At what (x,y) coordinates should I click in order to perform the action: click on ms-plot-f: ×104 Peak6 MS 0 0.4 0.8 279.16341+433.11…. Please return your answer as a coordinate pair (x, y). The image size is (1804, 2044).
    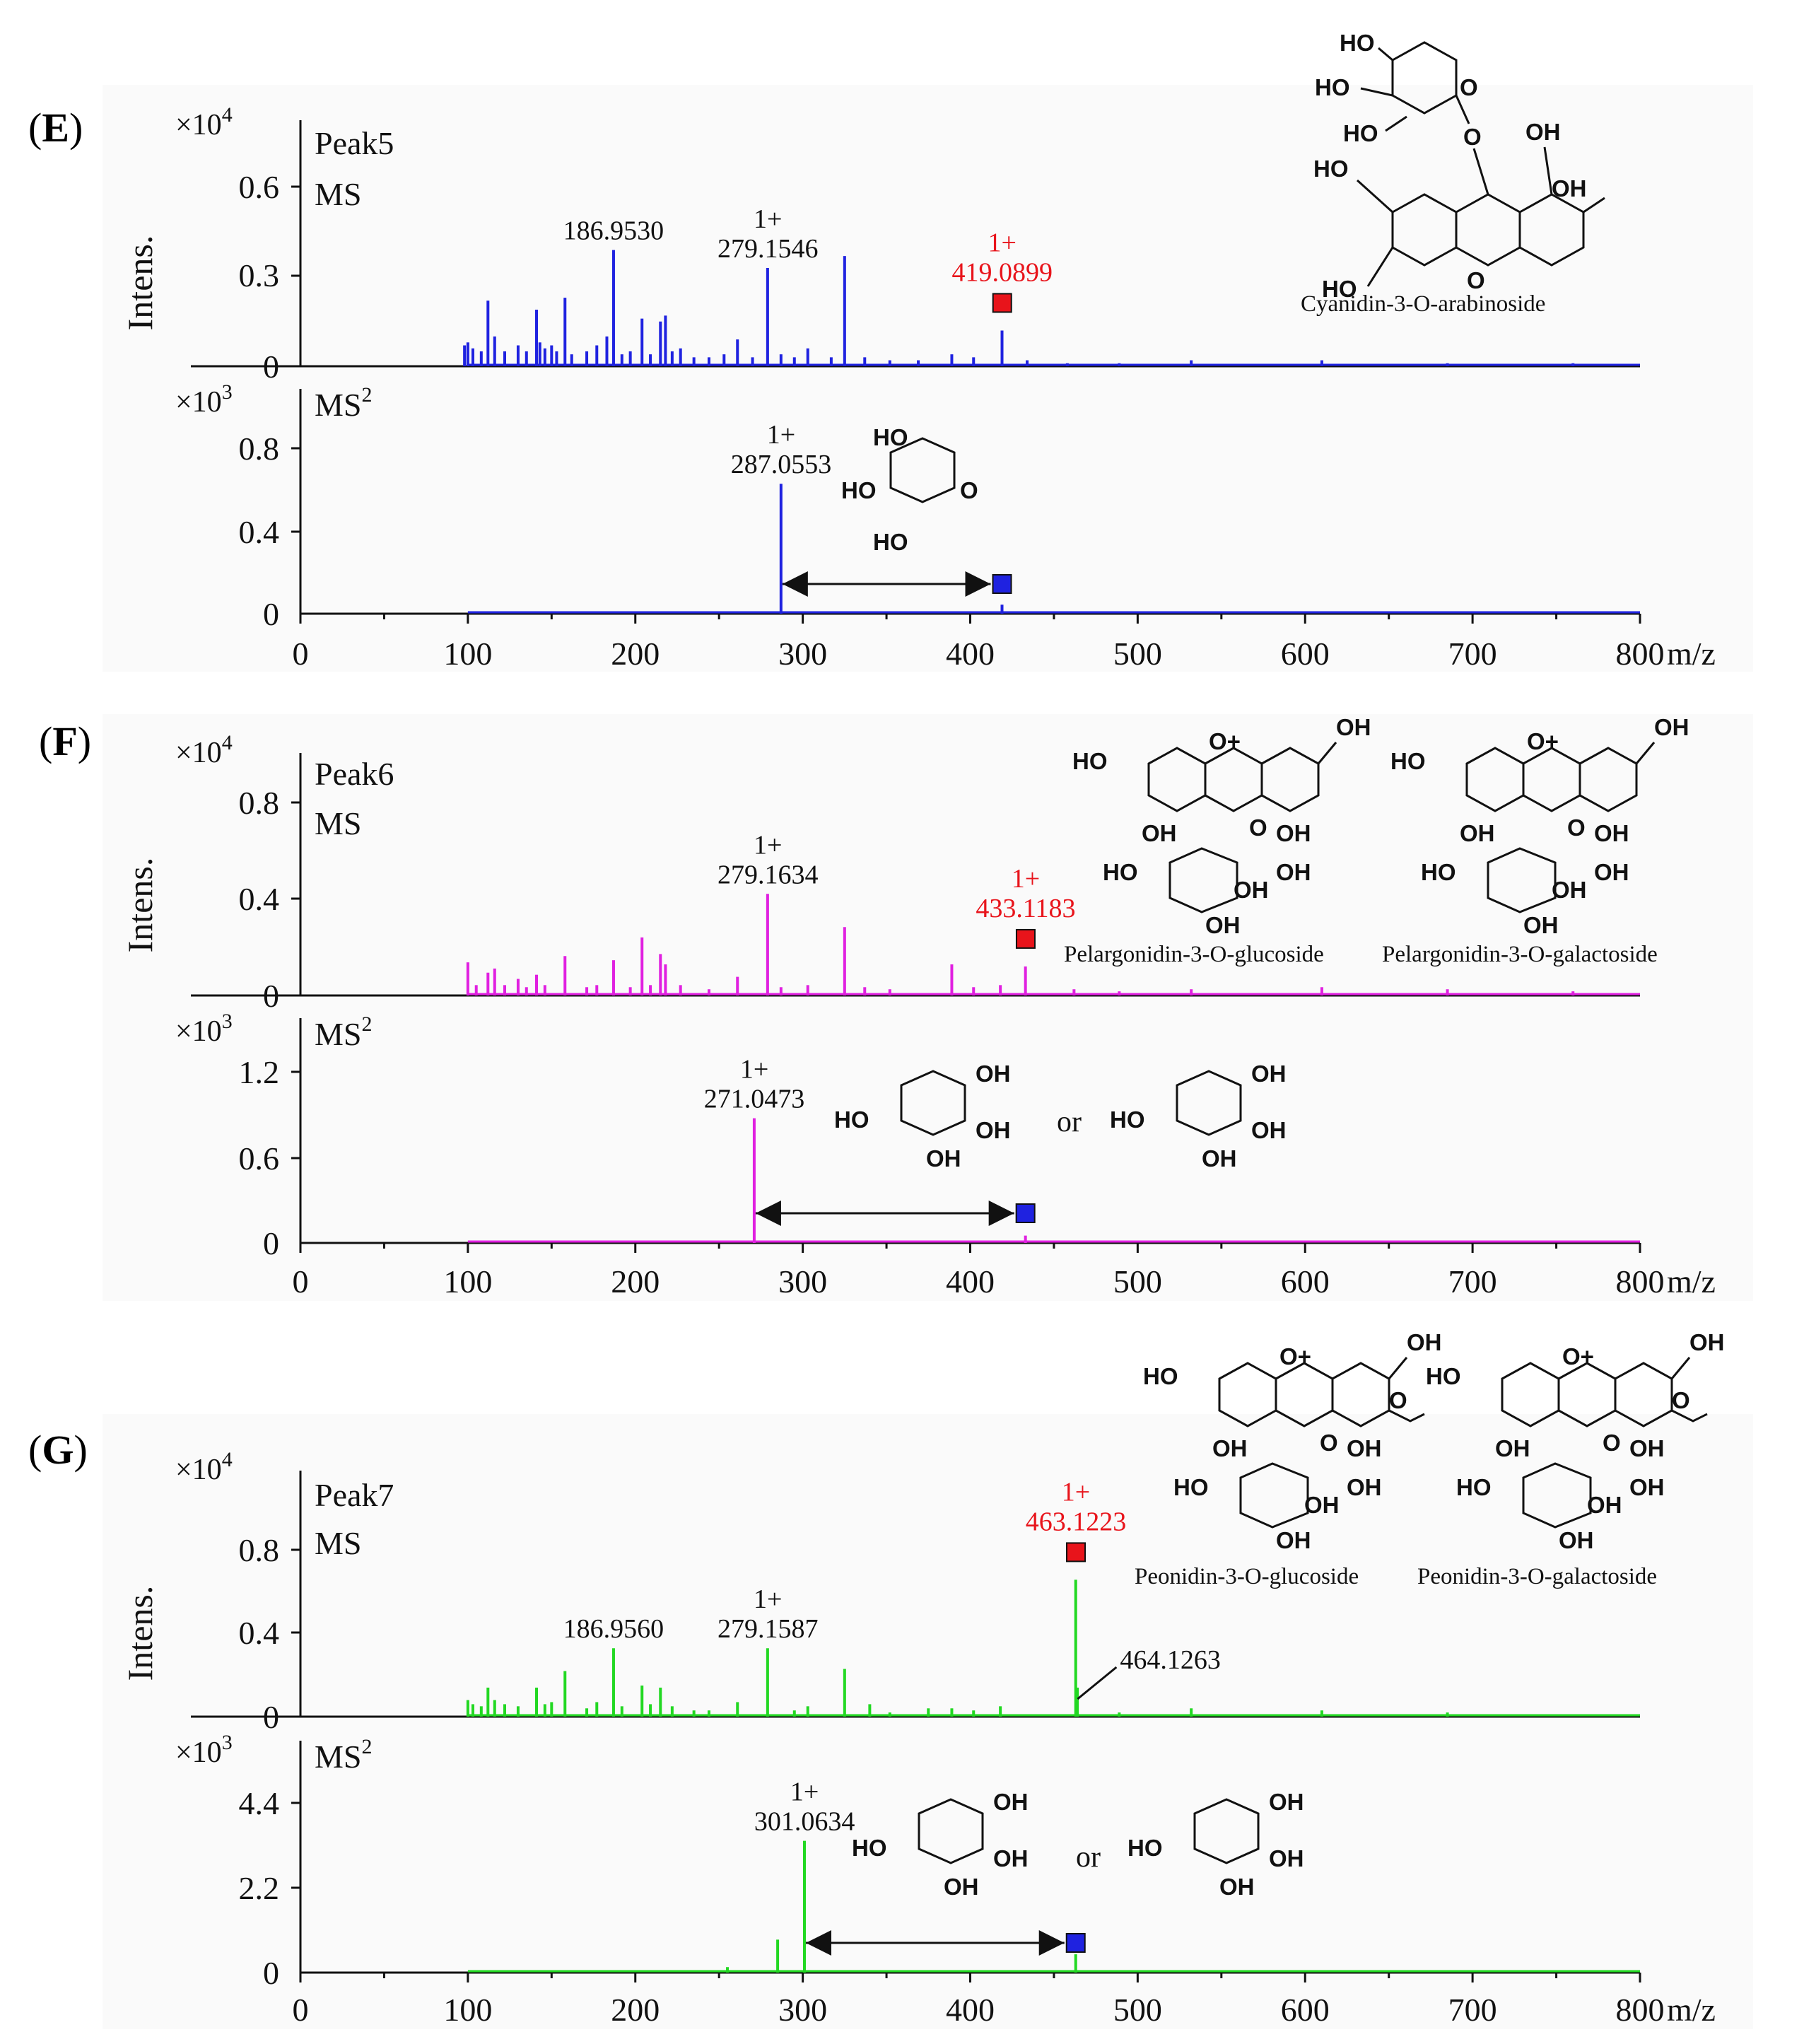
    Looking at the image, I should click on (907, 872).